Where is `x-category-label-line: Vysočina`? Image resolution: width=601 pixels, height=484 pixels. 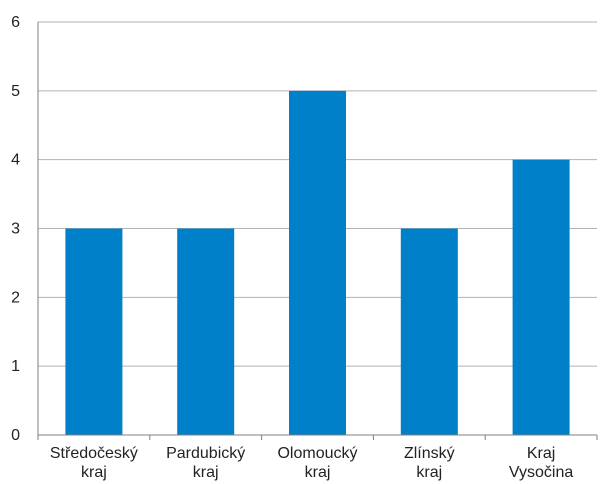 x-category-label-line: Vysočina is located at coordinates (541, 472).